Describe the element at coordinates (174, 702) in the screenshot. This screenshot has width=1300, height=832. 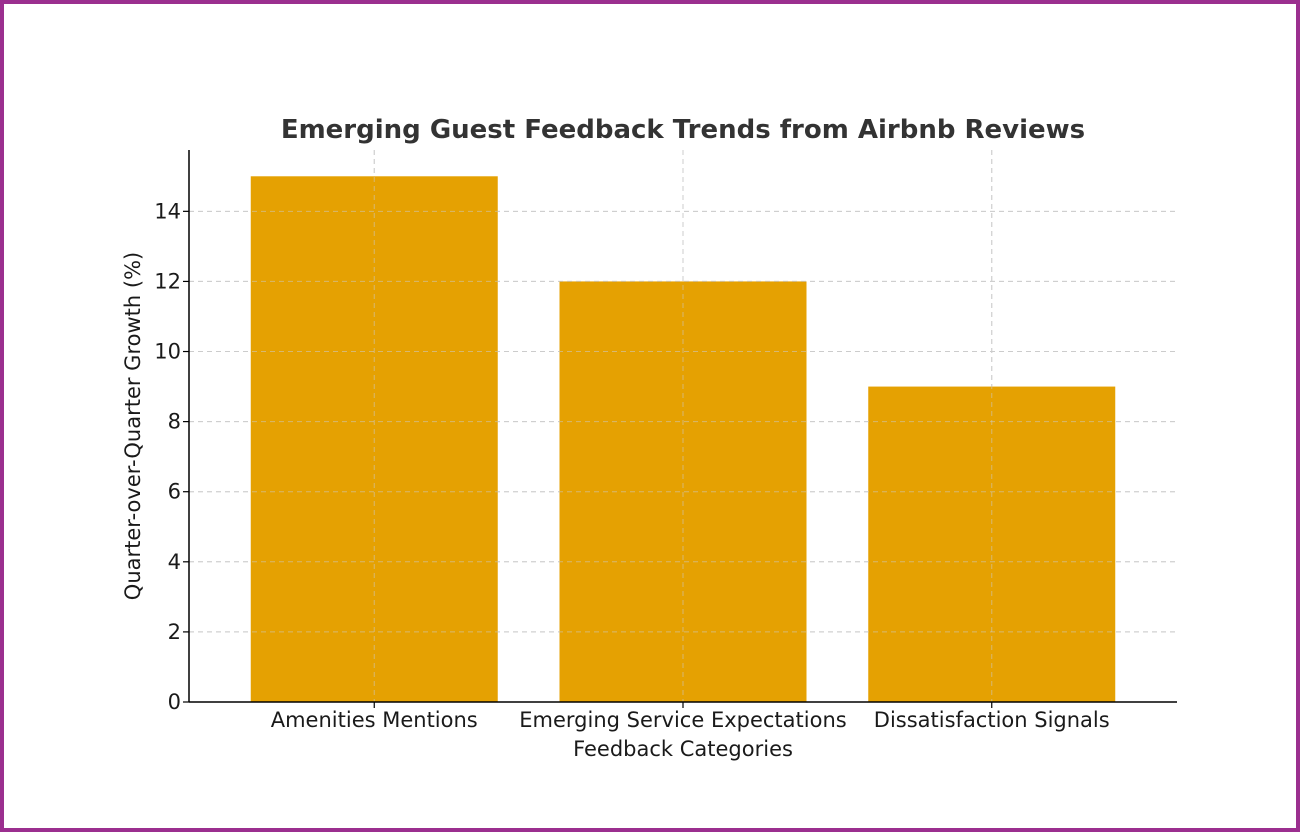
I see `y-tick-label-0: 0` at that location.